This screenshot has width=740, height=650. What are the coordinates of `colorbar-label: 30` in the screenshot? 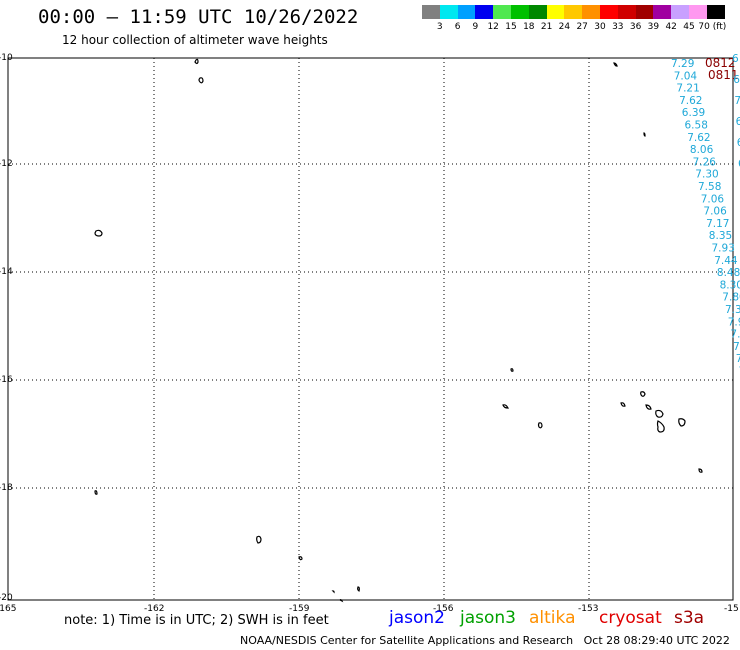 It's located at (600, 27).